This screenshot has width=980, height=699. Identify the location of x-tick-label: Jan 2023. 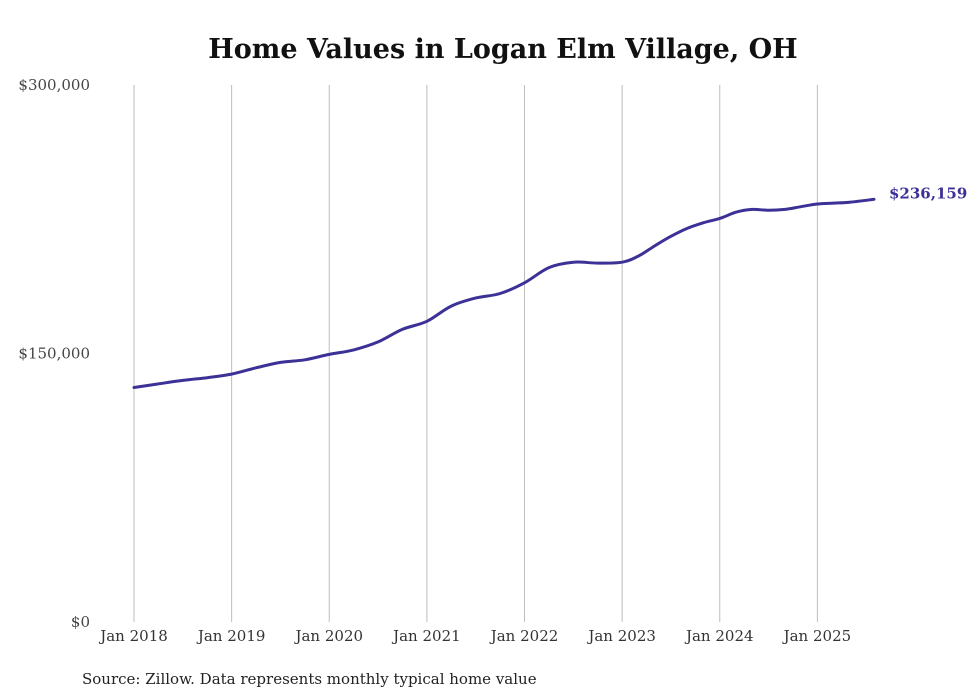
(621, 636).